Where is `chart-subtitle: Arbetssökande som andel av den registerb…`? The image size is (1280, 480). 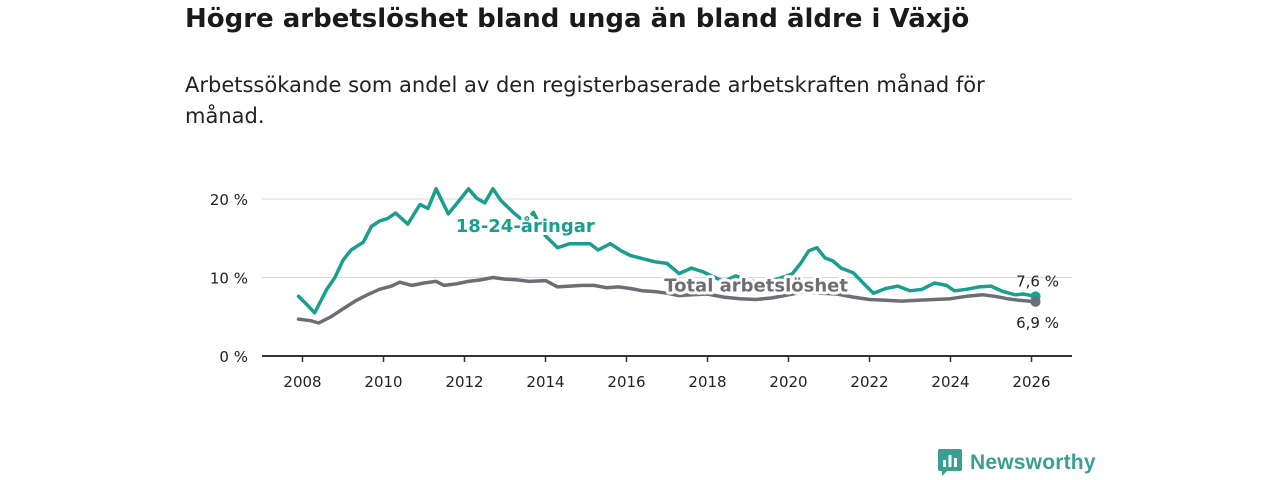 chart-subtitle: Arbetssökande som andel av den registerb… is located at coordinates (585, 100).